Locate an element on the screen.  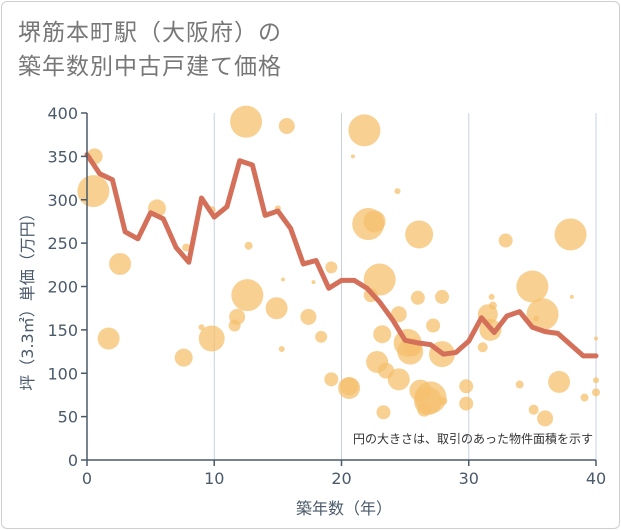
title-line-1: 堺筋本町駅（大阪府）の is located at coordinates (150, 33).